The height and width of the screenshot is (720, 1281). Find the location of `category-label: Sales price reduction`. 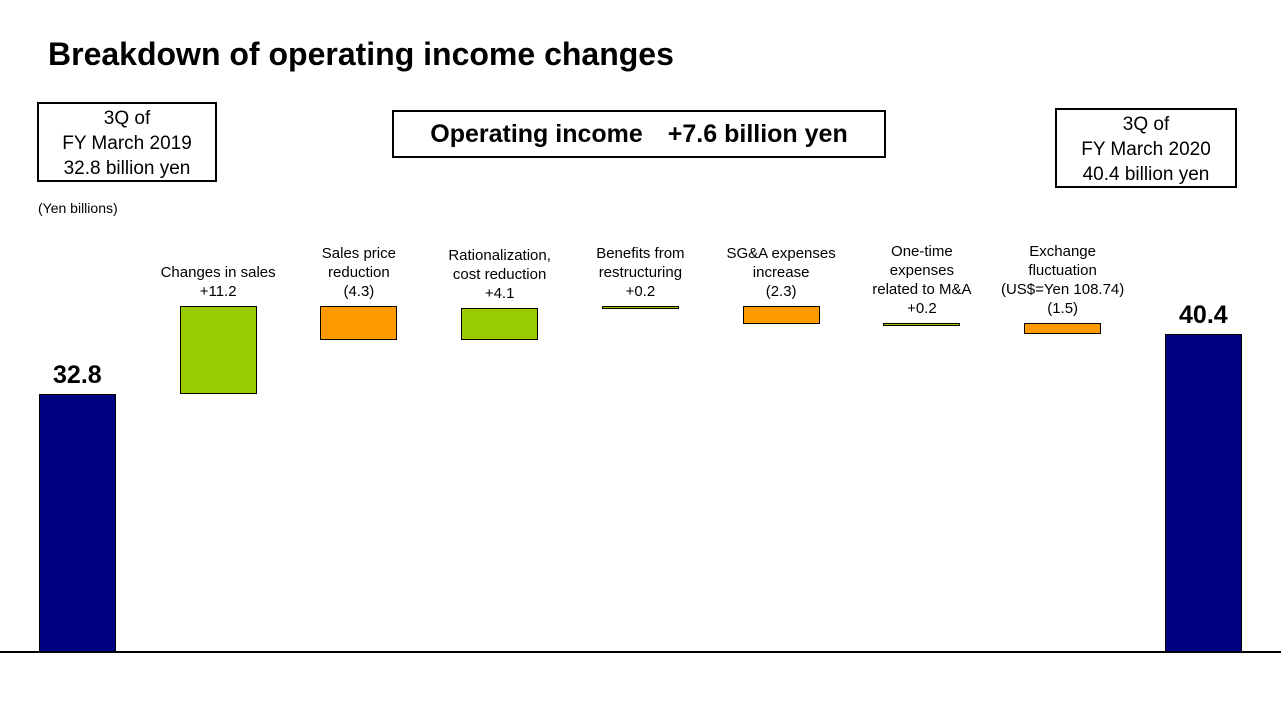

category-label: Sales price reduction is located at coordinates (358, 263).